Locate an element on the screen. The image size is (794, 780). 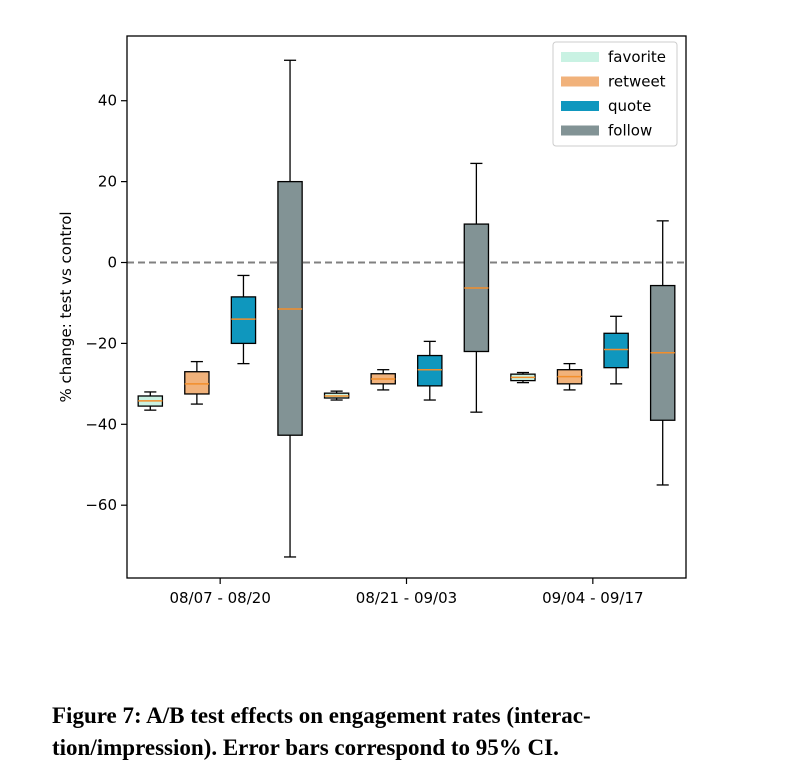
x-tick-label: 08/21 - 09/03 is located at coordinates (406, 598).